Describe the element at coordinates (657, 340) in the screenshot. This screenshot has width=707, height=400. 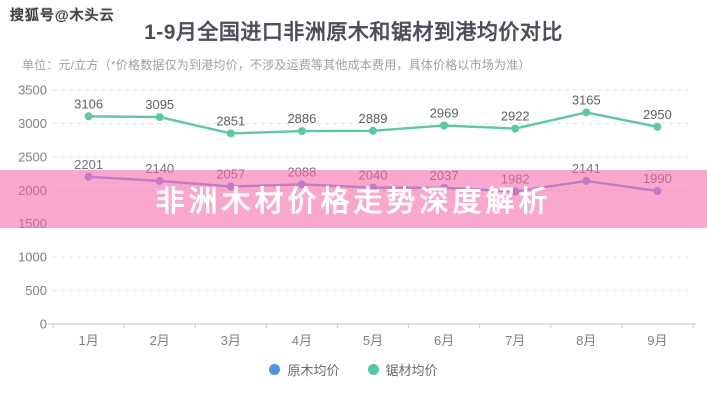
I see `x-axis-tick-label: 9月` at that location.